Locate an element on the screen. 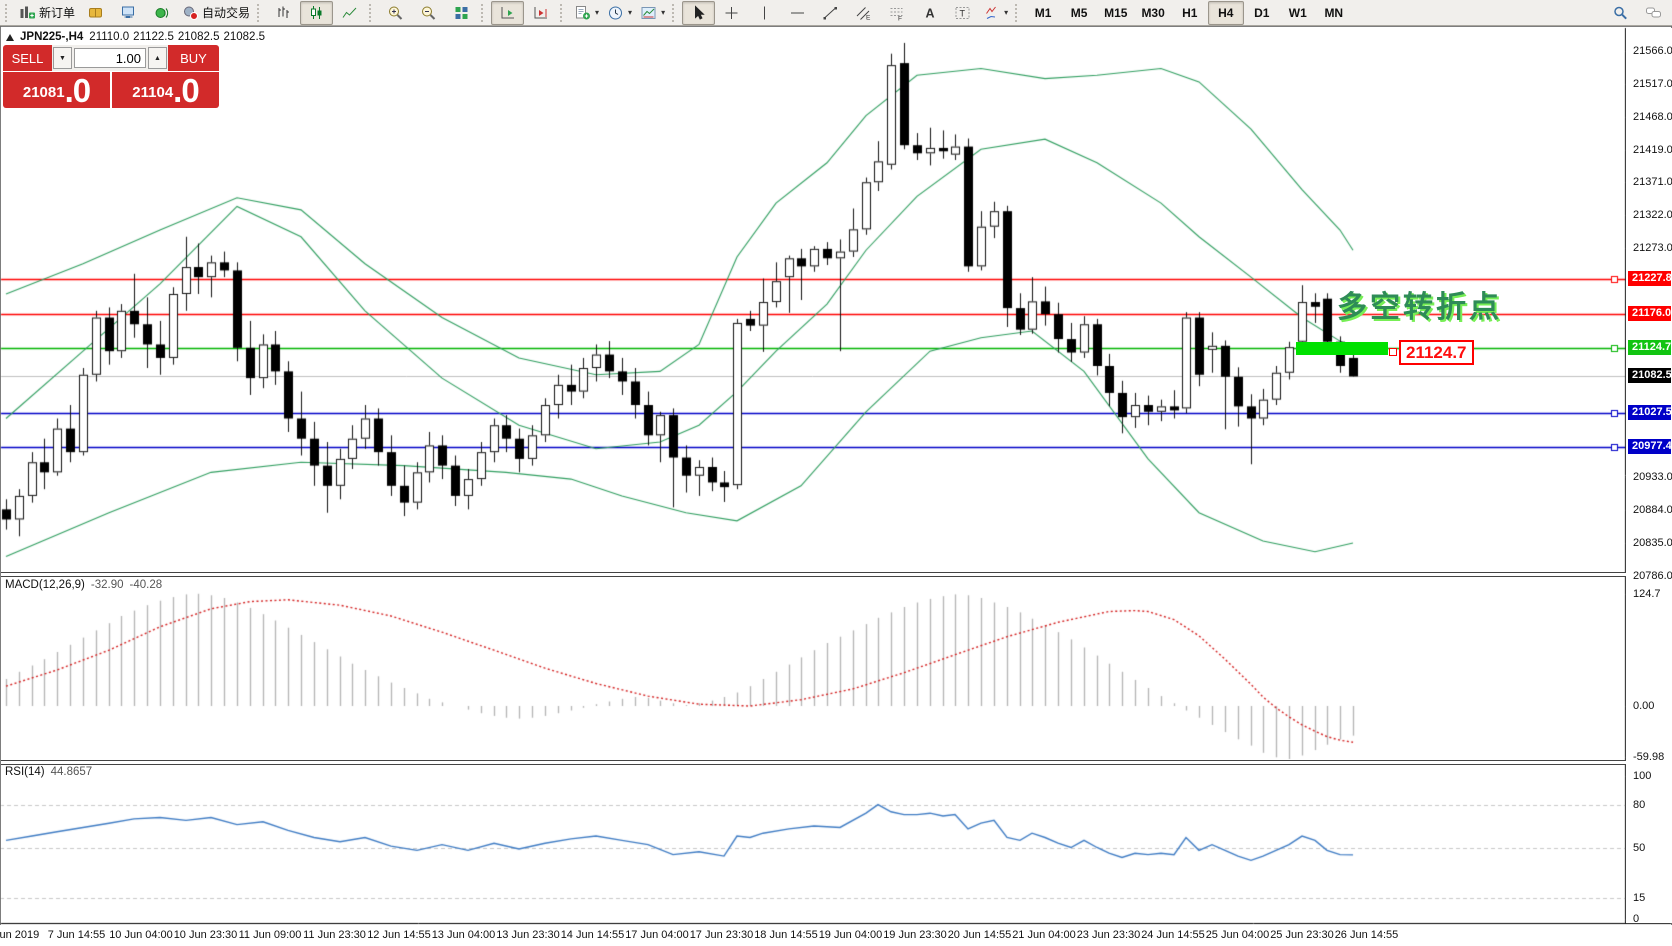  tf-m5-button: M5 is located at coordinates (1079, 13).